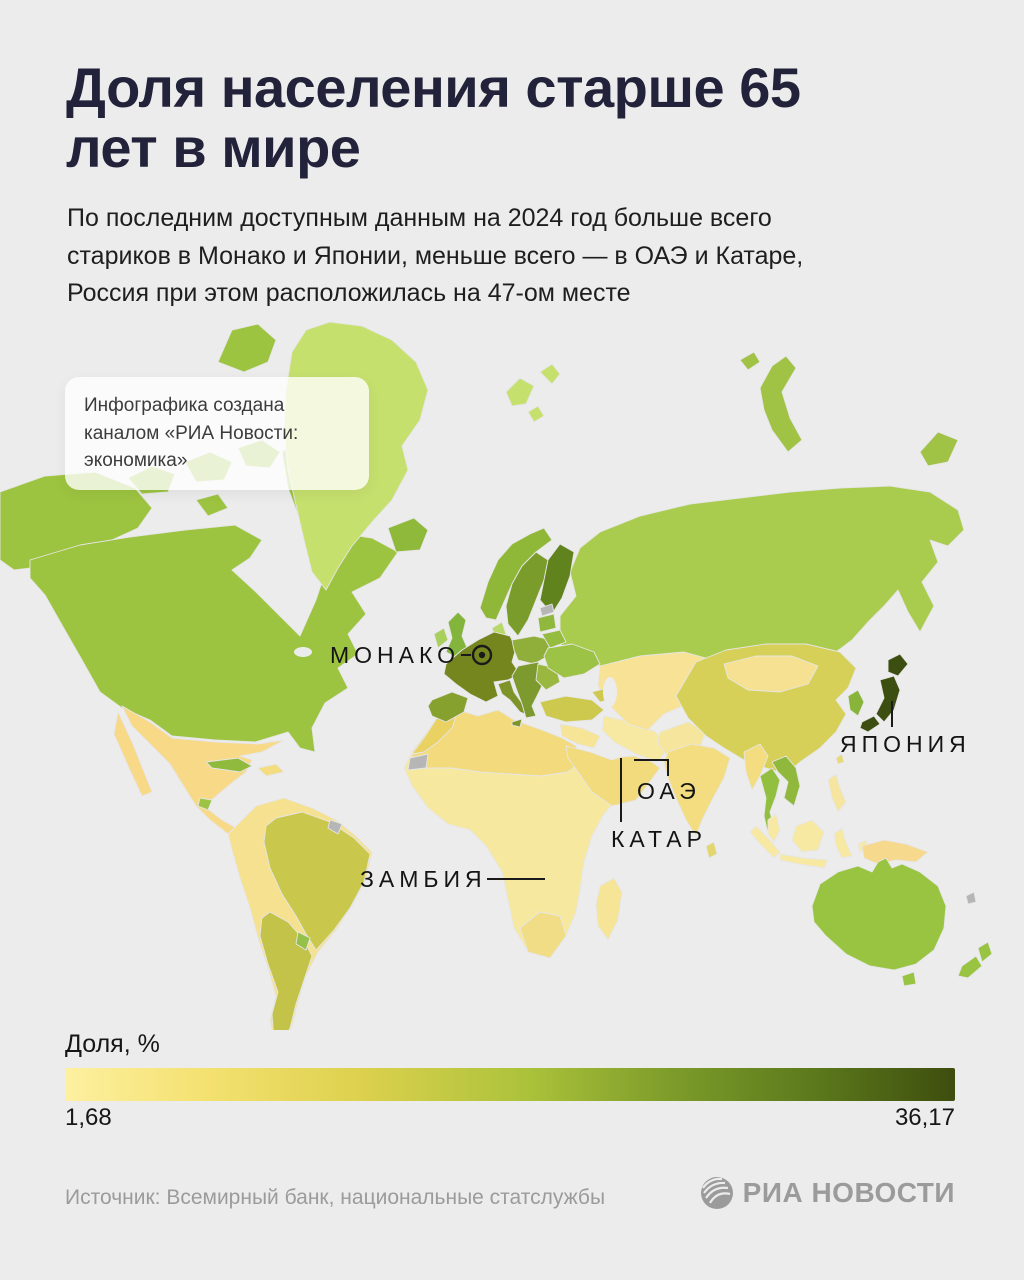 Image resolution: width=1024 pixels, height=1280 pixels. I want to click on map-region-norway, so click(516, 574).